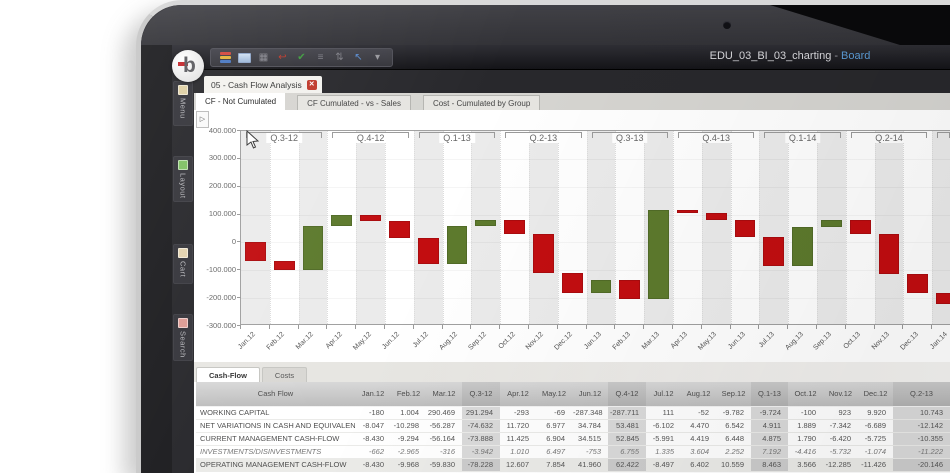 The image size is (950, 473). Describe the element at coordinates (840, 465) in the screenshot. I see `value-cell: -12.285` at that location.